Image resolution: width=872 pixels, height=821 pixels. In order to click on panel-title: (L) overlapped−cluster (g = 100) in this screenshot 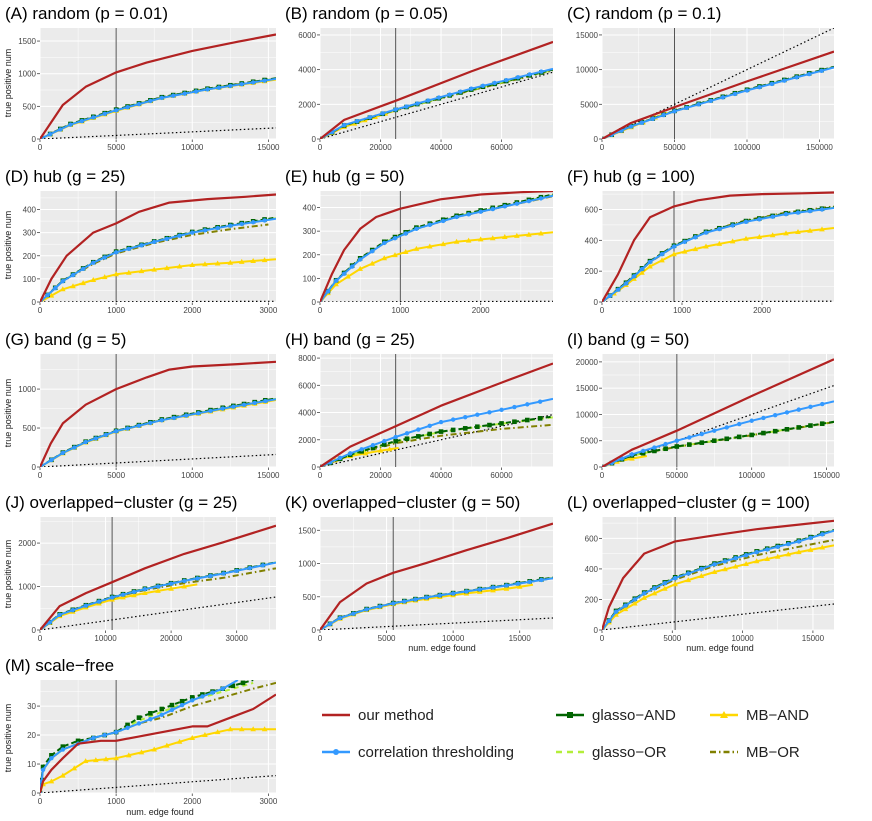, I will do `click(688, 502)`.